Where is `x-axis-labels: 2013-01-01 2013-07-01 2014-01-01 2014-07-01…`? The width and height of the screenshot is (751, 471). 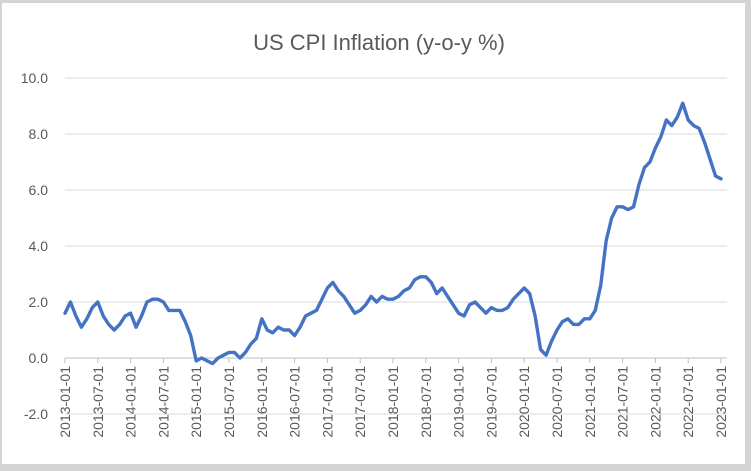
x-axis-labels: 2013-01-01 2013-07-01 2014-01-01 2014-07-01… is located at coordinates (393, 402).